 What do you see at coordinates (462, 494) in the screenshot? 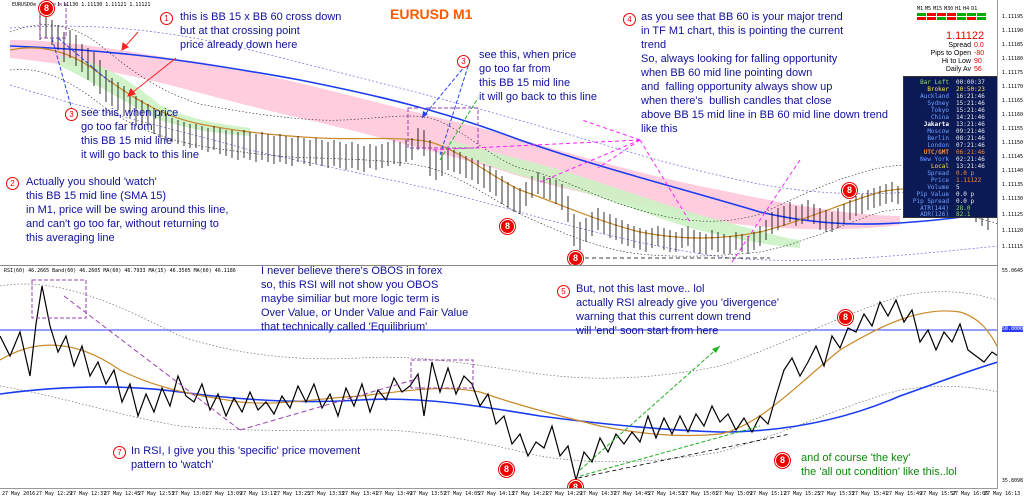
I see `time-tick: 27 May 14:05` at bounding box center [462, 494].